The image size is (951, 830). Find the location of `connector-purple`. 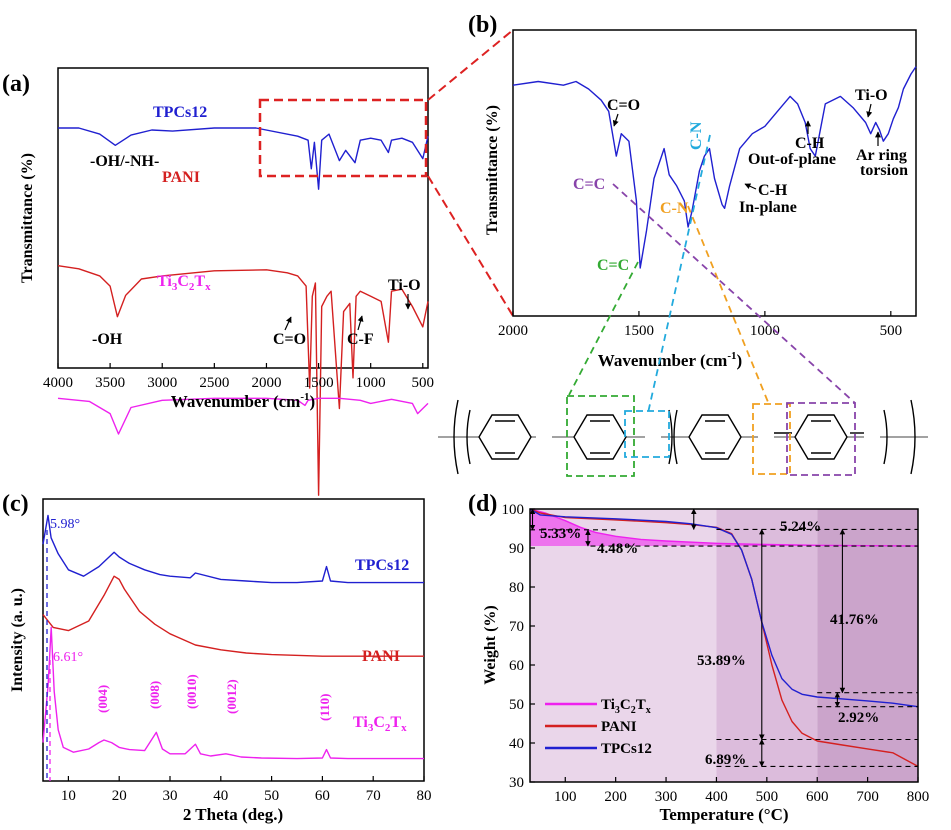

connector-purple is located at coordinates (734, 293).